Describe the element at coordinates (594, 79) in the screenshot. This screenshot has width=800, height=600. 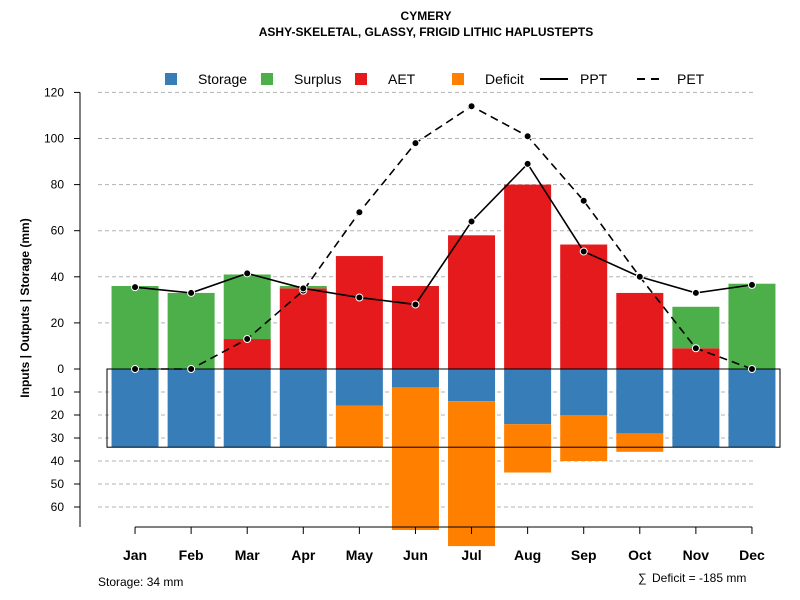
I see `legend-label-ppt: PPT` at that location.